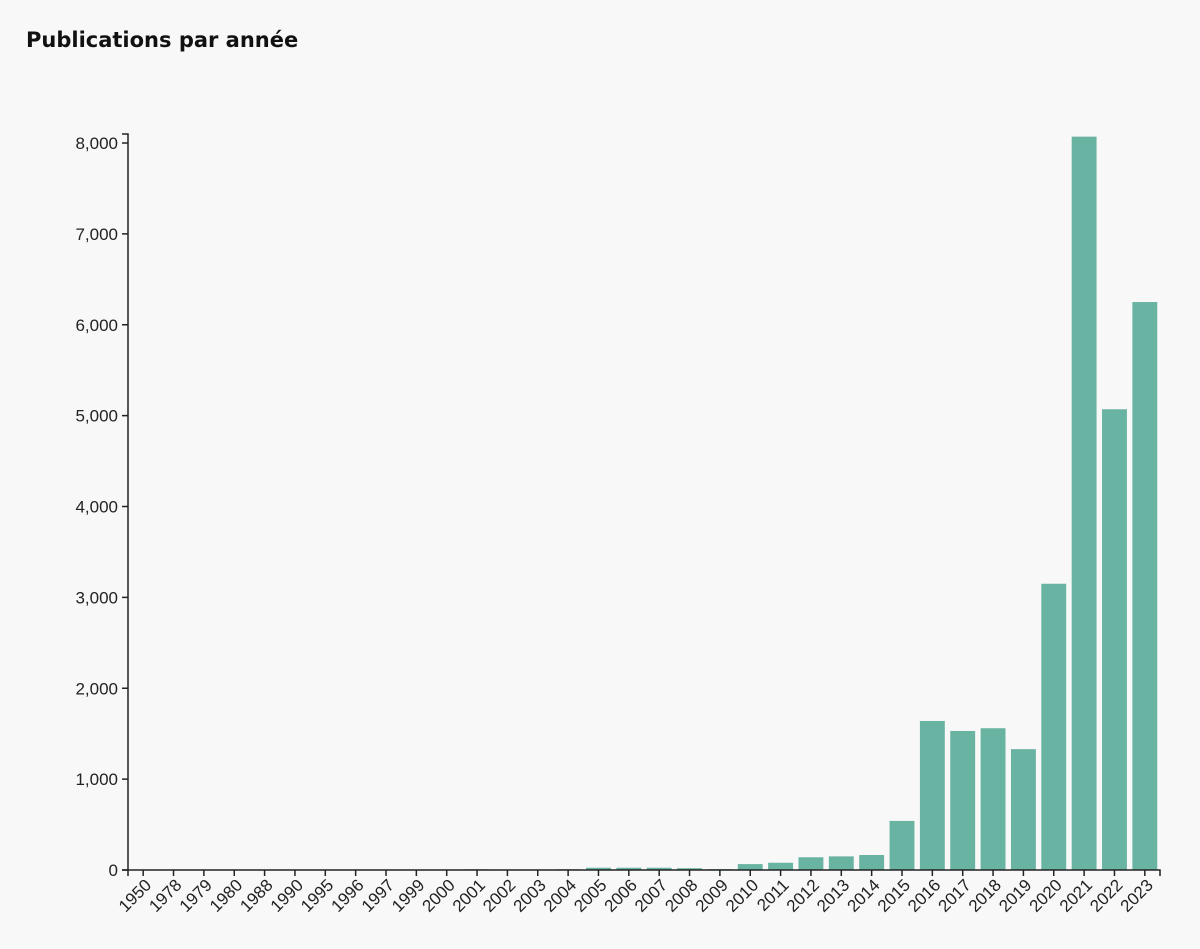 The width and height of the screenshot is (1200, 949). What do you see at coordinates (256, 896) in the screenshot?
I see `x-tick-label: 1988` at bounding box center [256, 896].